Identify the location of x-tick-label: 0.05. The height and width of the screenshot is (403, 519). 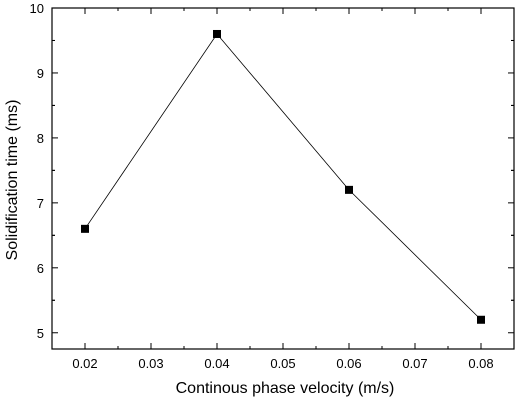
(282, 363).